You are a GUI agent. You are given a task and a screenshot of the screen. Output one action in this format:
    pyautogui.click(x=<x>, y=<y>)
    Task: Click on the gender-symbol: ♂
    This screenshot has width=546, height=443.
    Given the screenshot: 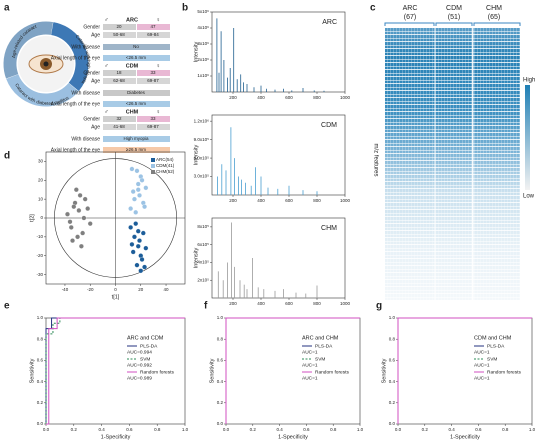 What is the action you would take?
    pyautogui.click(x=106, y=21)
    